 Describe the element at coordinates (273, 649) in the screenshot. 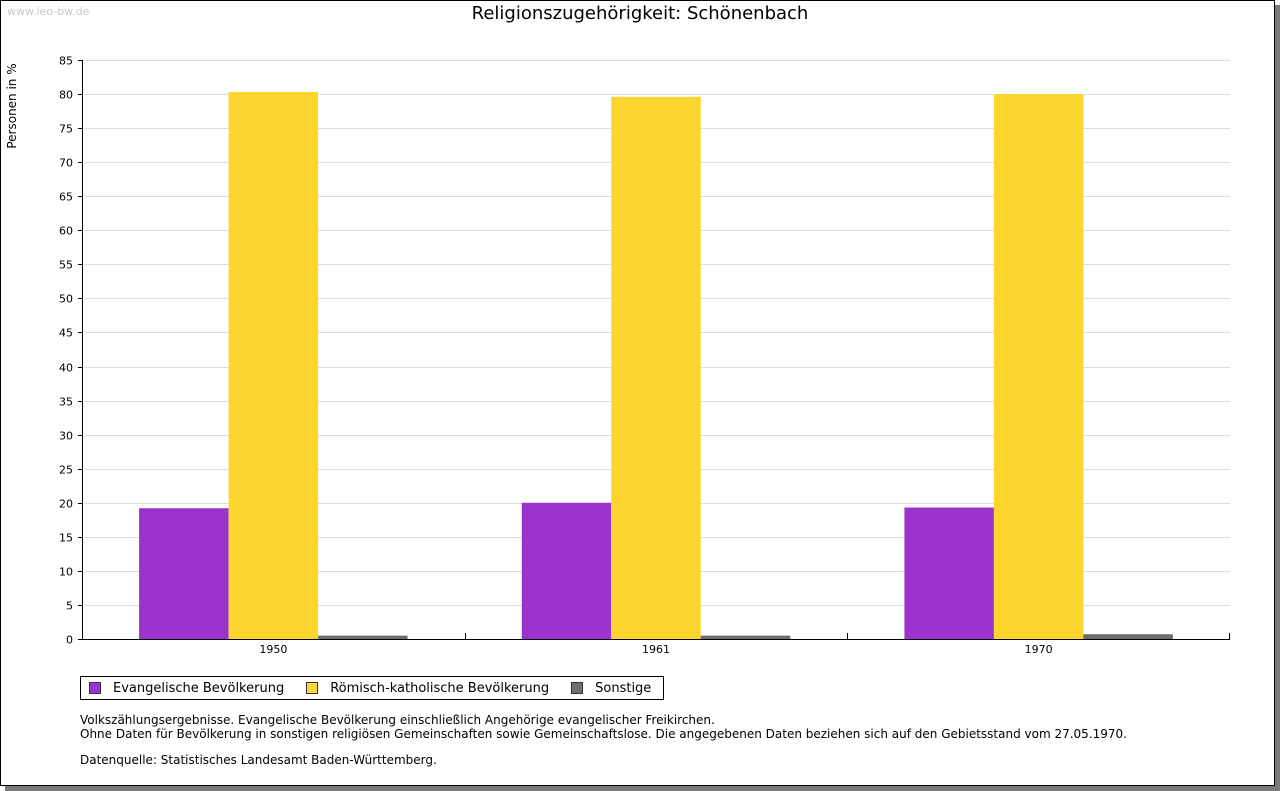

I see `x-tick-label: 1950` at that location.